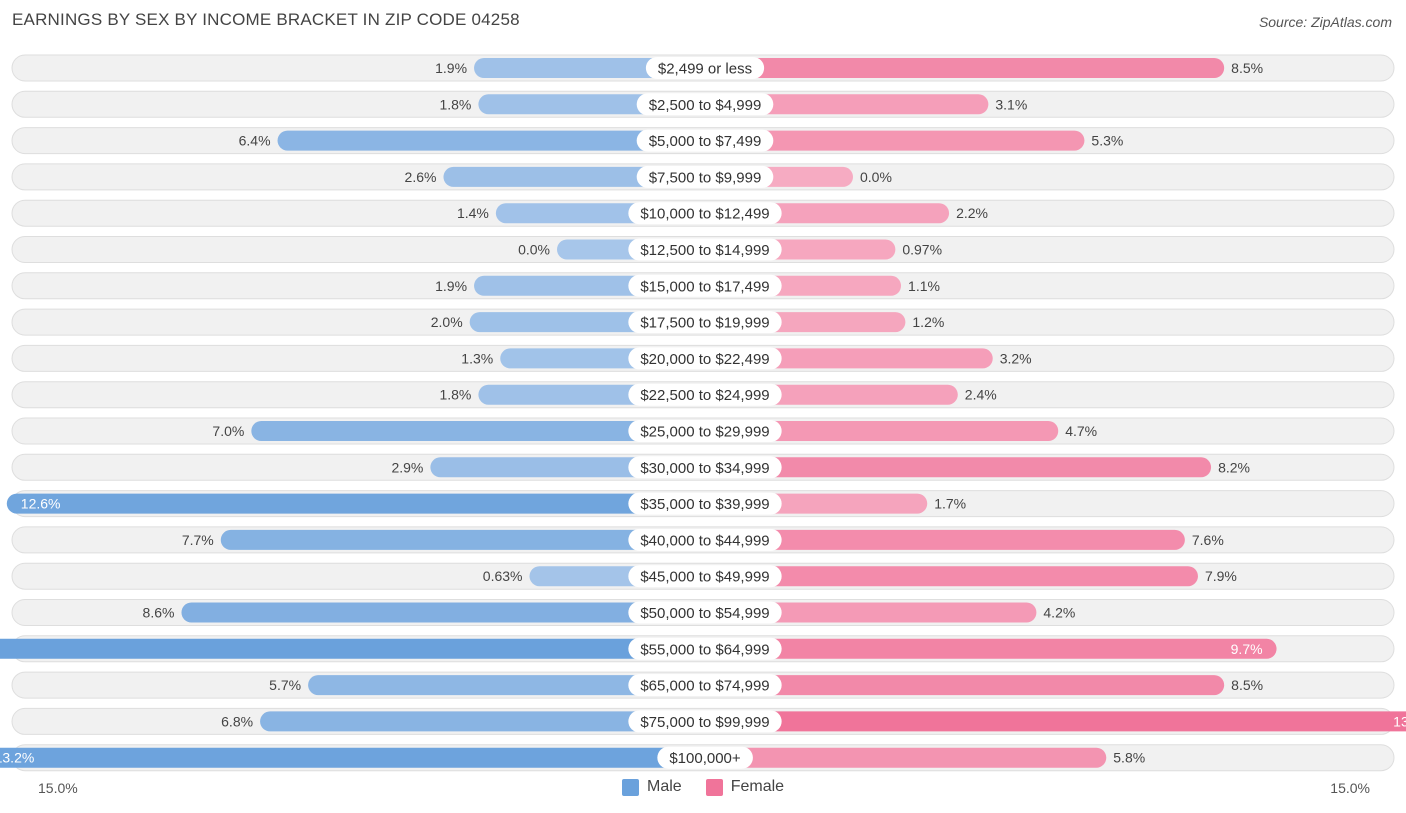 This screenshot has width=1406, height=813. I want to click on category-label: $20,000 to $22,499, so click(704, 359).